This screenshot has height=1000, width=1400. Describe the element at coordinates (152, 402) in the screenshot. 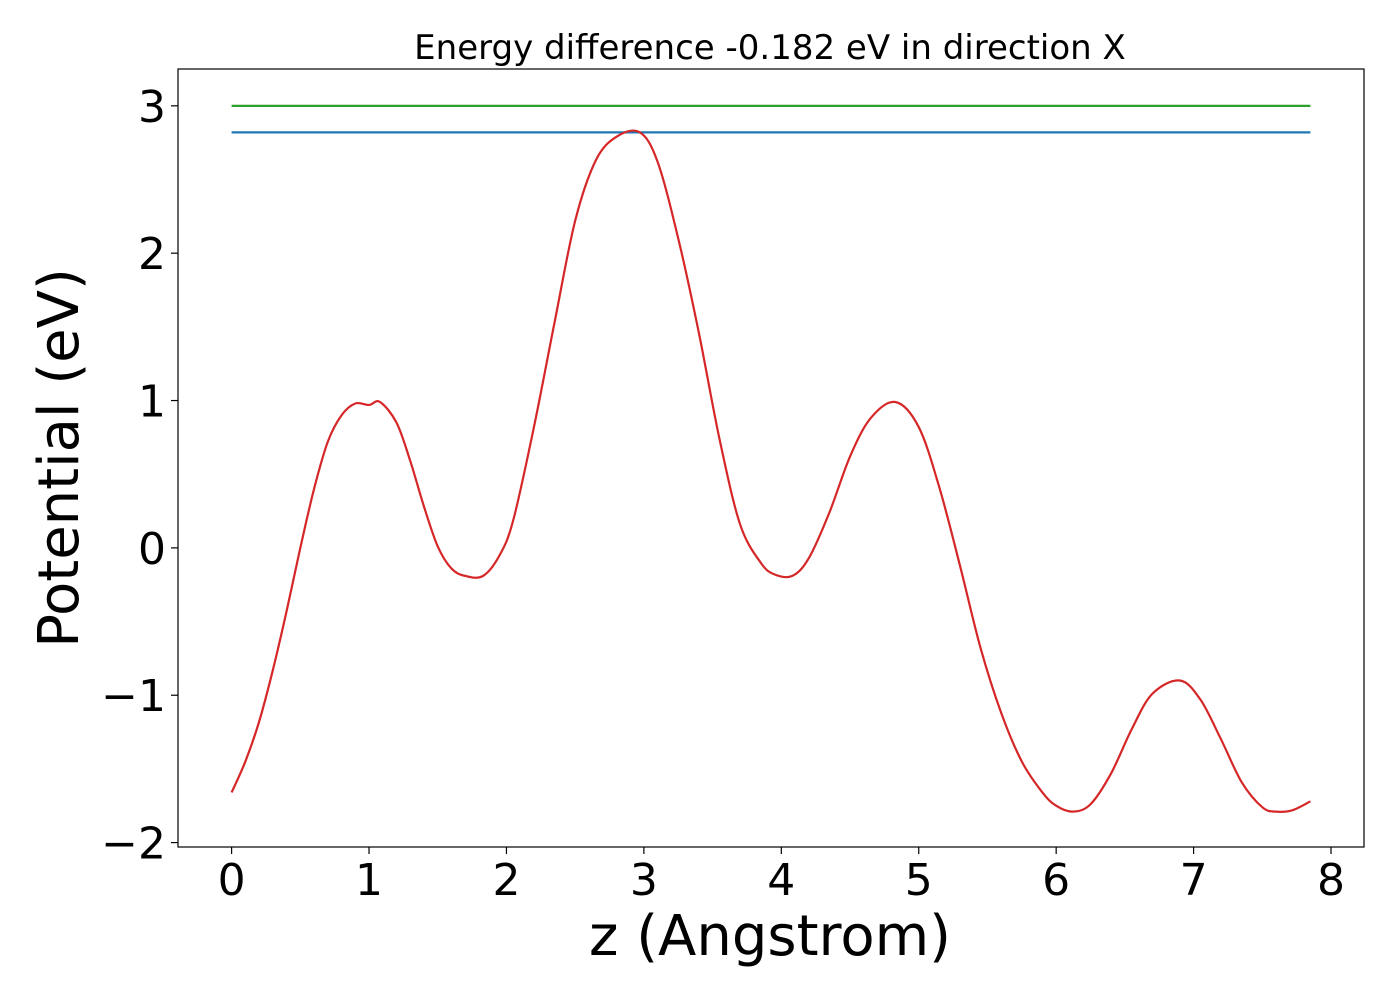

I see `y-tick-label: 1` at that location.